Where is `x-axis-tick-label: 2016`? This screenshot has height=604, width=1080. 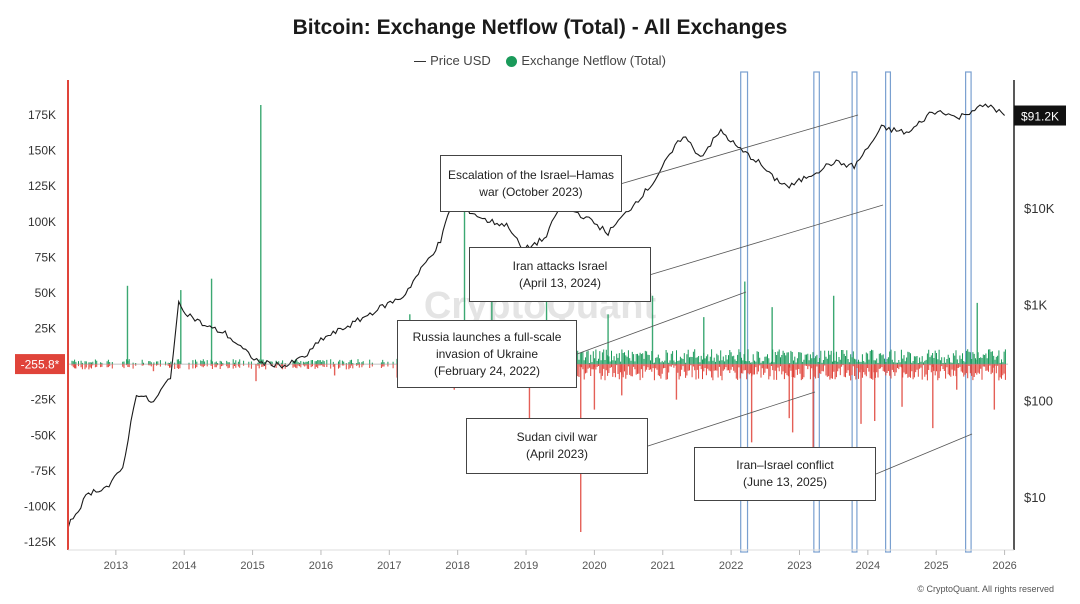 x-axis-tick-label: 2016 is located at coordinates (321, 566).